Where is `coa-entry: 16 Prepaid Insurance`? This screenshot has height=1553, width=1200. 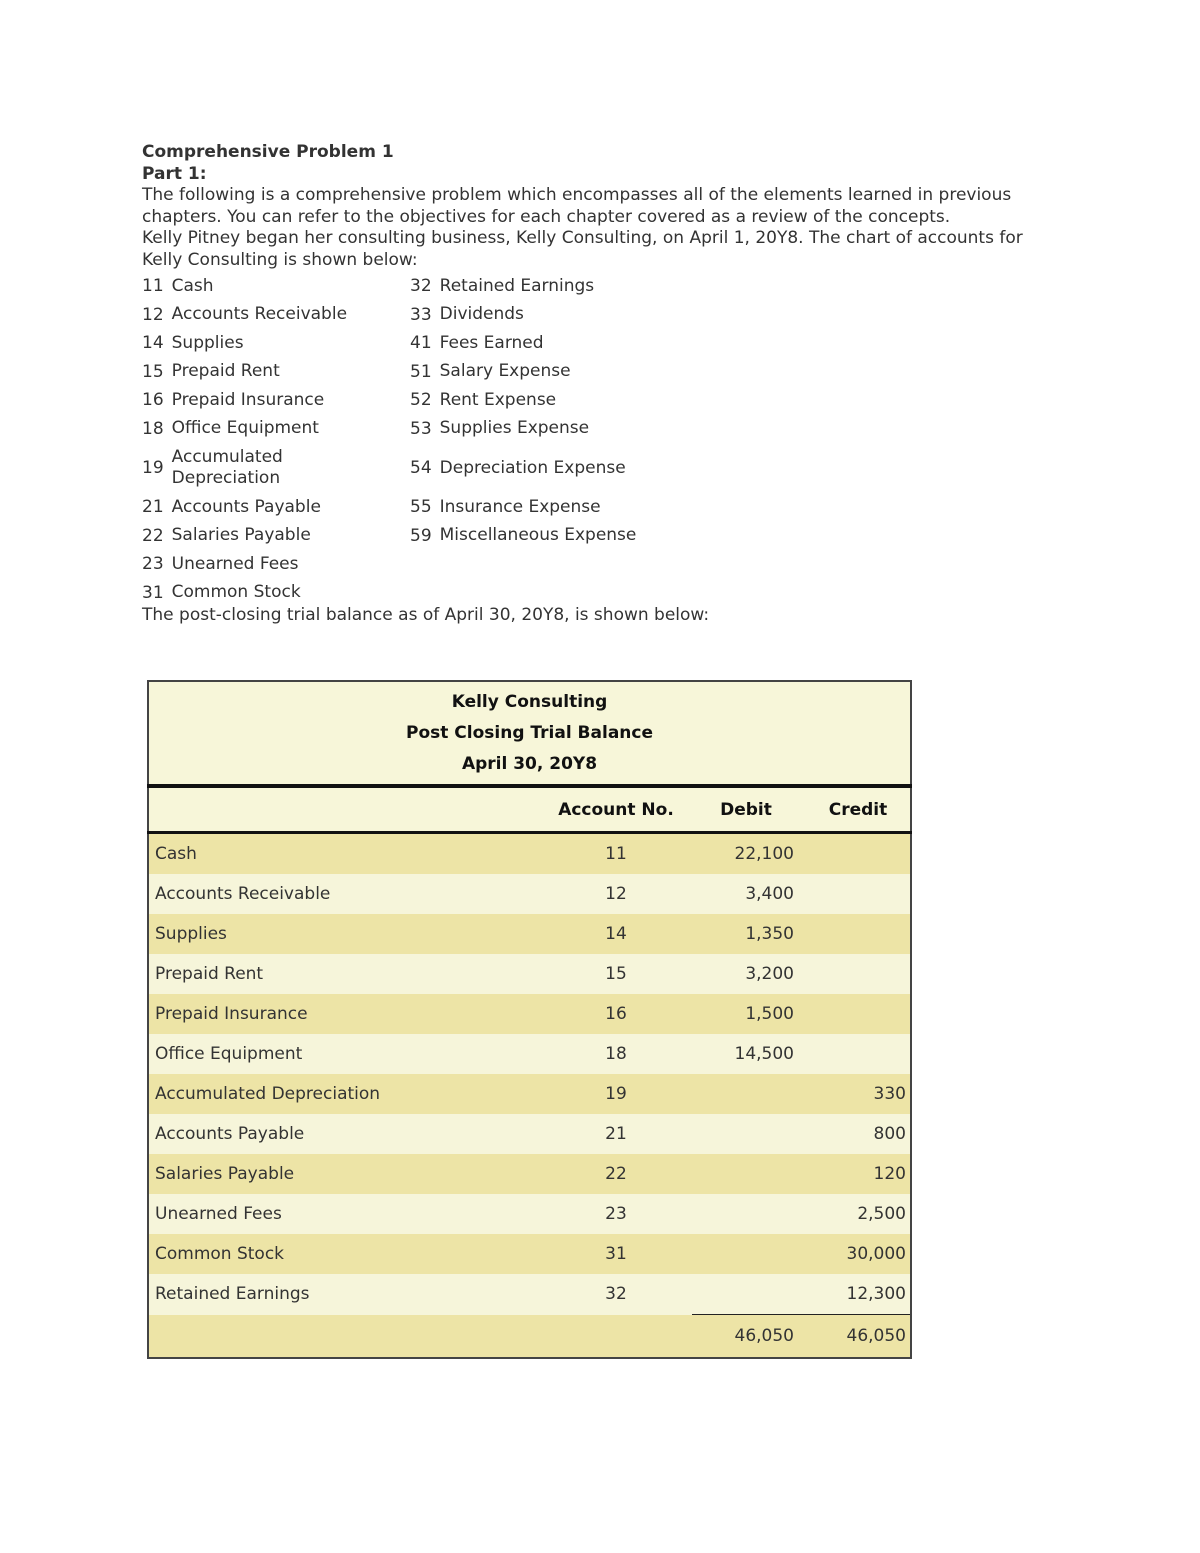
coa-entry: 16 Prepaid Insurance is located at coordinates (276, 400).